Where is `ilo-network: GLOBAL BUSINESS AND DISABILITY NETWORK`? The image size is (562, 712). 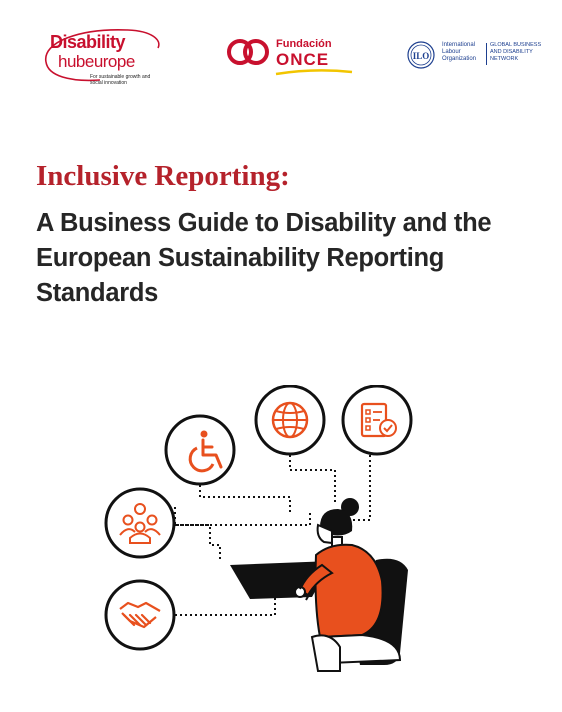
ilo-network: GLOBAL BUSINESS AND DISABILITY NETWORK is located at coordinates (516, 52).